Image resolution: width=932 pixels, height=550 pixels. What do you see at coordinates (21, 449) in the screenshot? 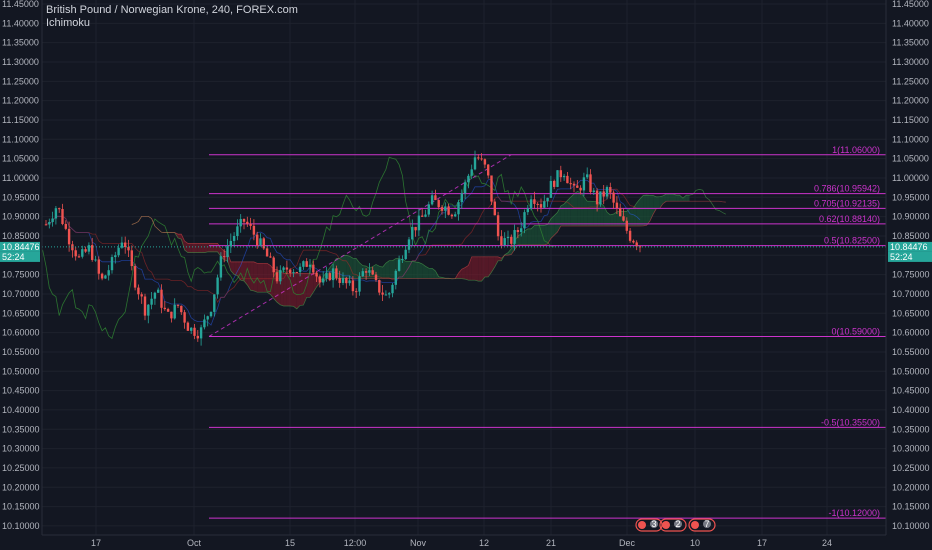
I see `y-tick-label-left: 10.30000` at bounding box center [21, 449].